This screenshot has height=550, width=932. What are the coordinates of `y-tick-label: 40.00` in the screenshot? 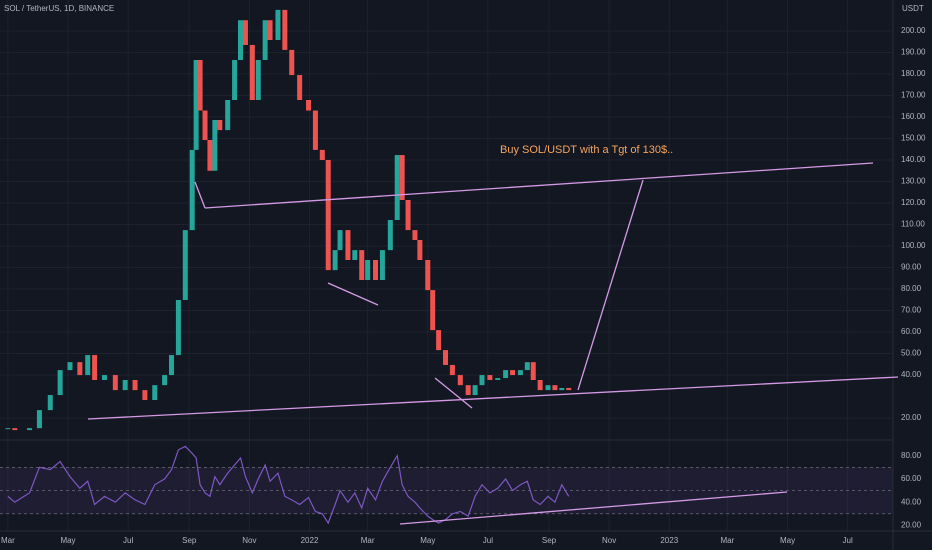 It's located at (911, 501).